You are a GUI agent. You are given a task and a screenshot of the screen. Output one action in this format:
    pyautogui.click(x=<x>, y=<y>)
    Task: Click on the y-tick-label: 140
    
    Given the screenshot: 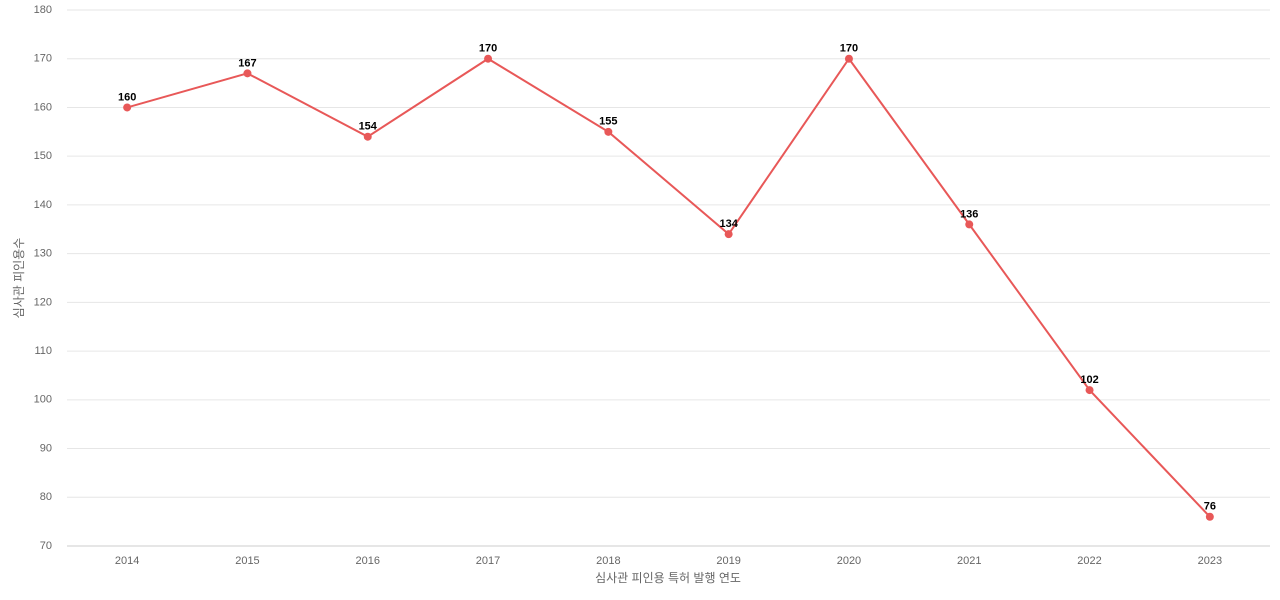 What is the action you would take?
    pyautogui.click(x=43, y=205)
    